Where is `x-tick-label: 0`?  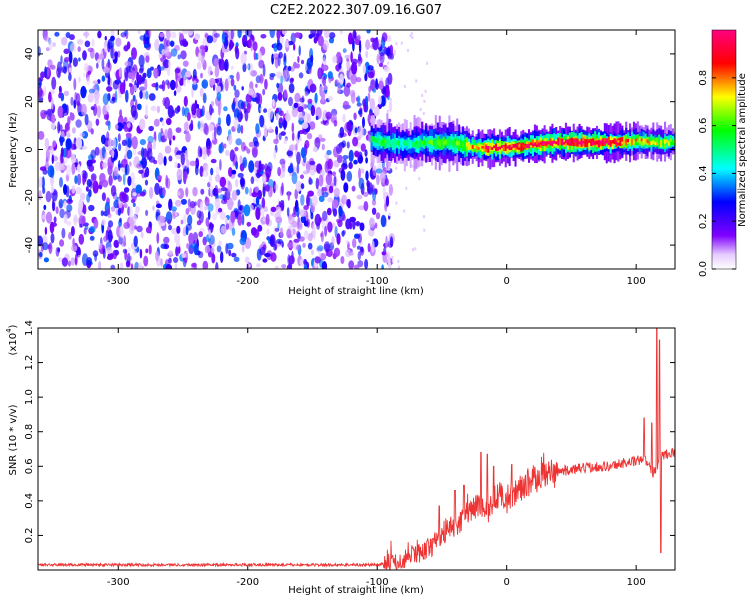 x-tick-label: 0 is located at coordinates (506, 582).